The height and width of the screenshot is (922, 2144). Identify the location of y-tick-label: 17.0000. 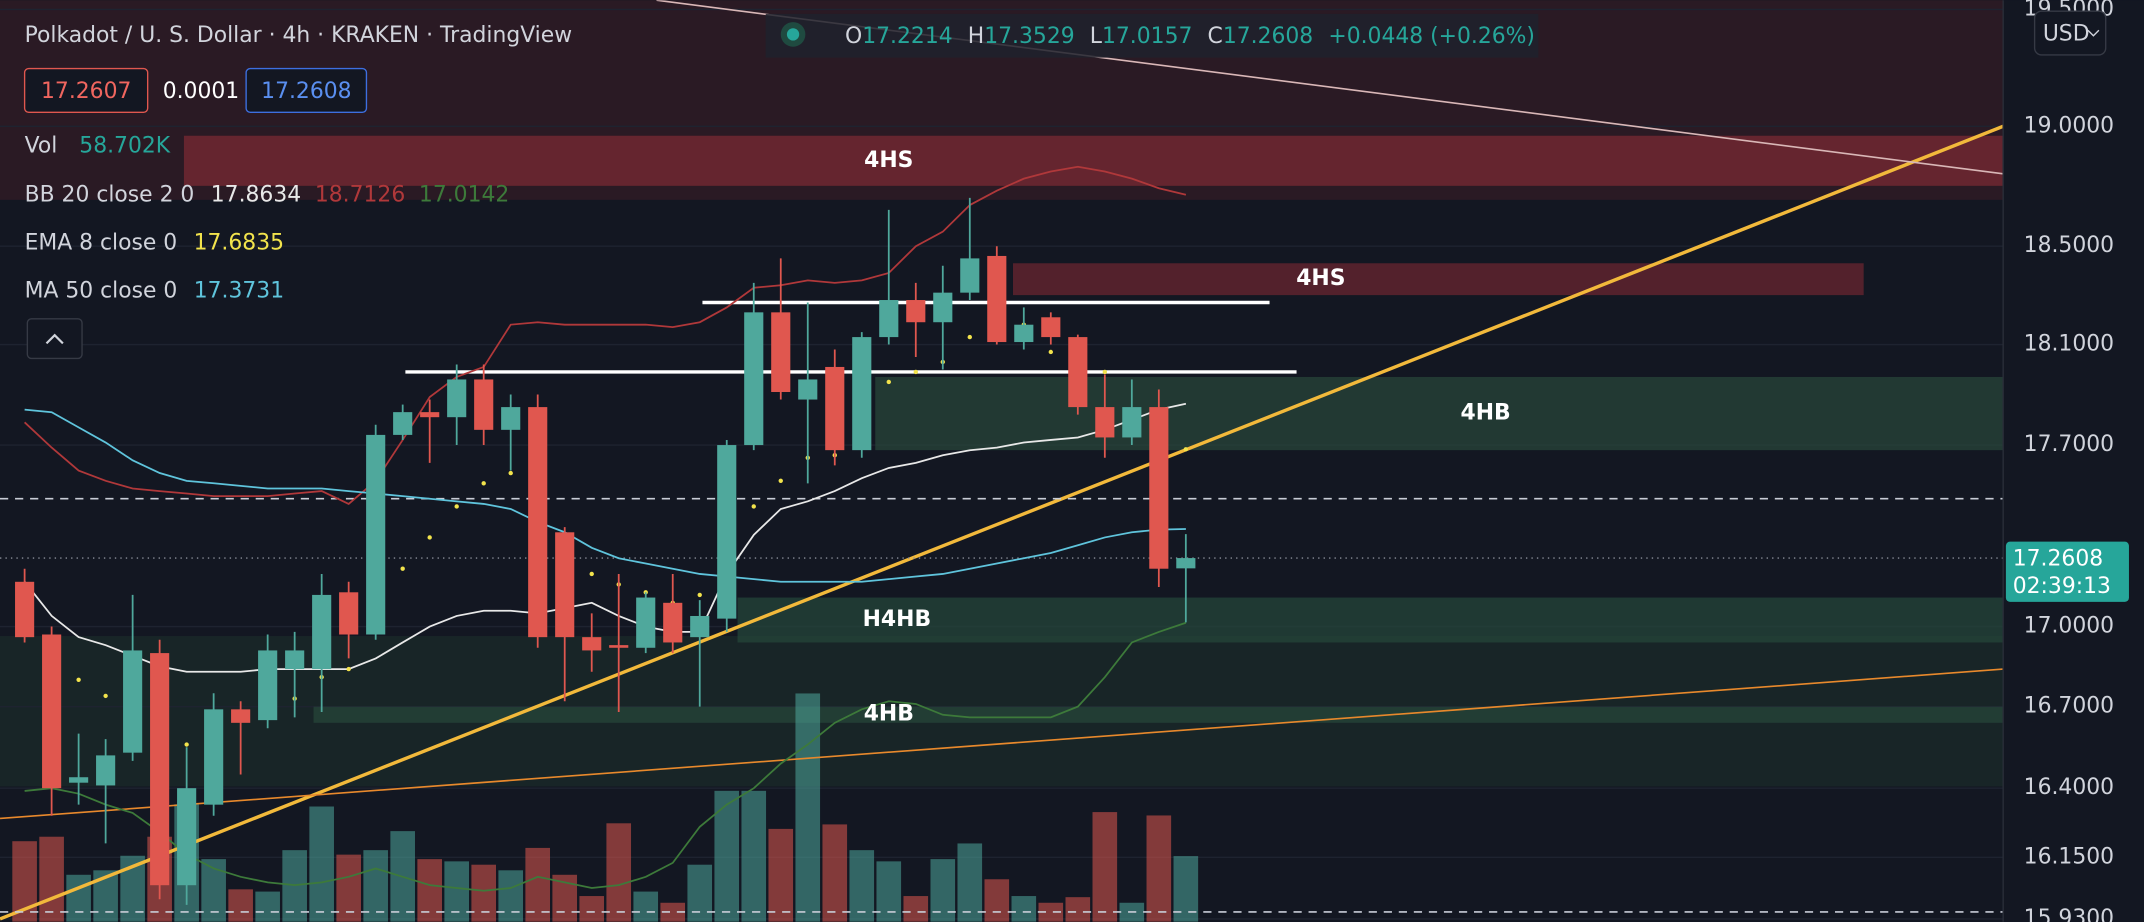
(2069, 626).